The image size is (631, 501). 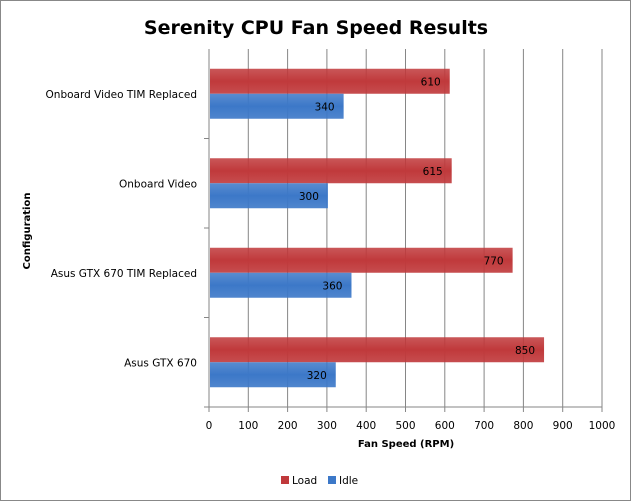 I want to click on data-label: 320, so click(x=317, y=376).